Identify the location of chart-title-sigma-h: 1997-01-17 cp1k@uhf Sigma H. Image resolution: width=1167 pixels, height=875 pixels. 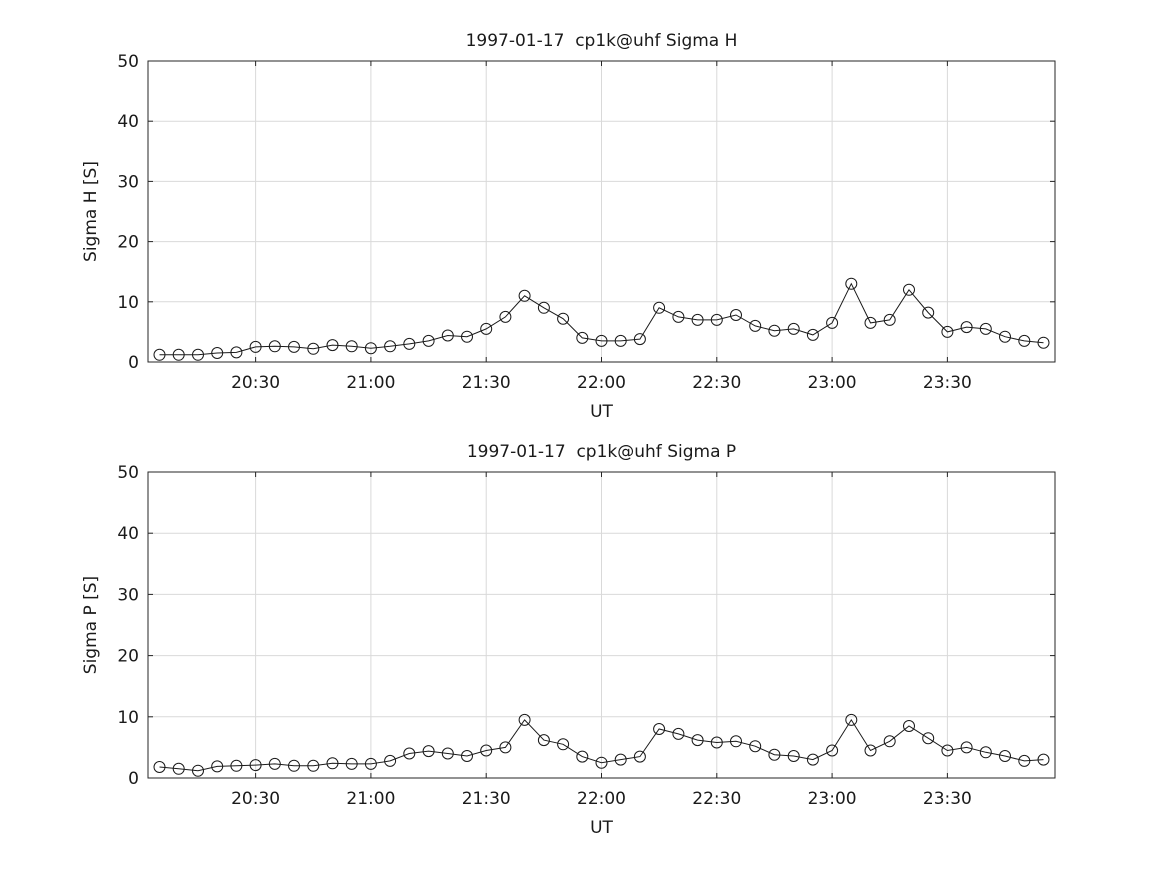
(602, 41).